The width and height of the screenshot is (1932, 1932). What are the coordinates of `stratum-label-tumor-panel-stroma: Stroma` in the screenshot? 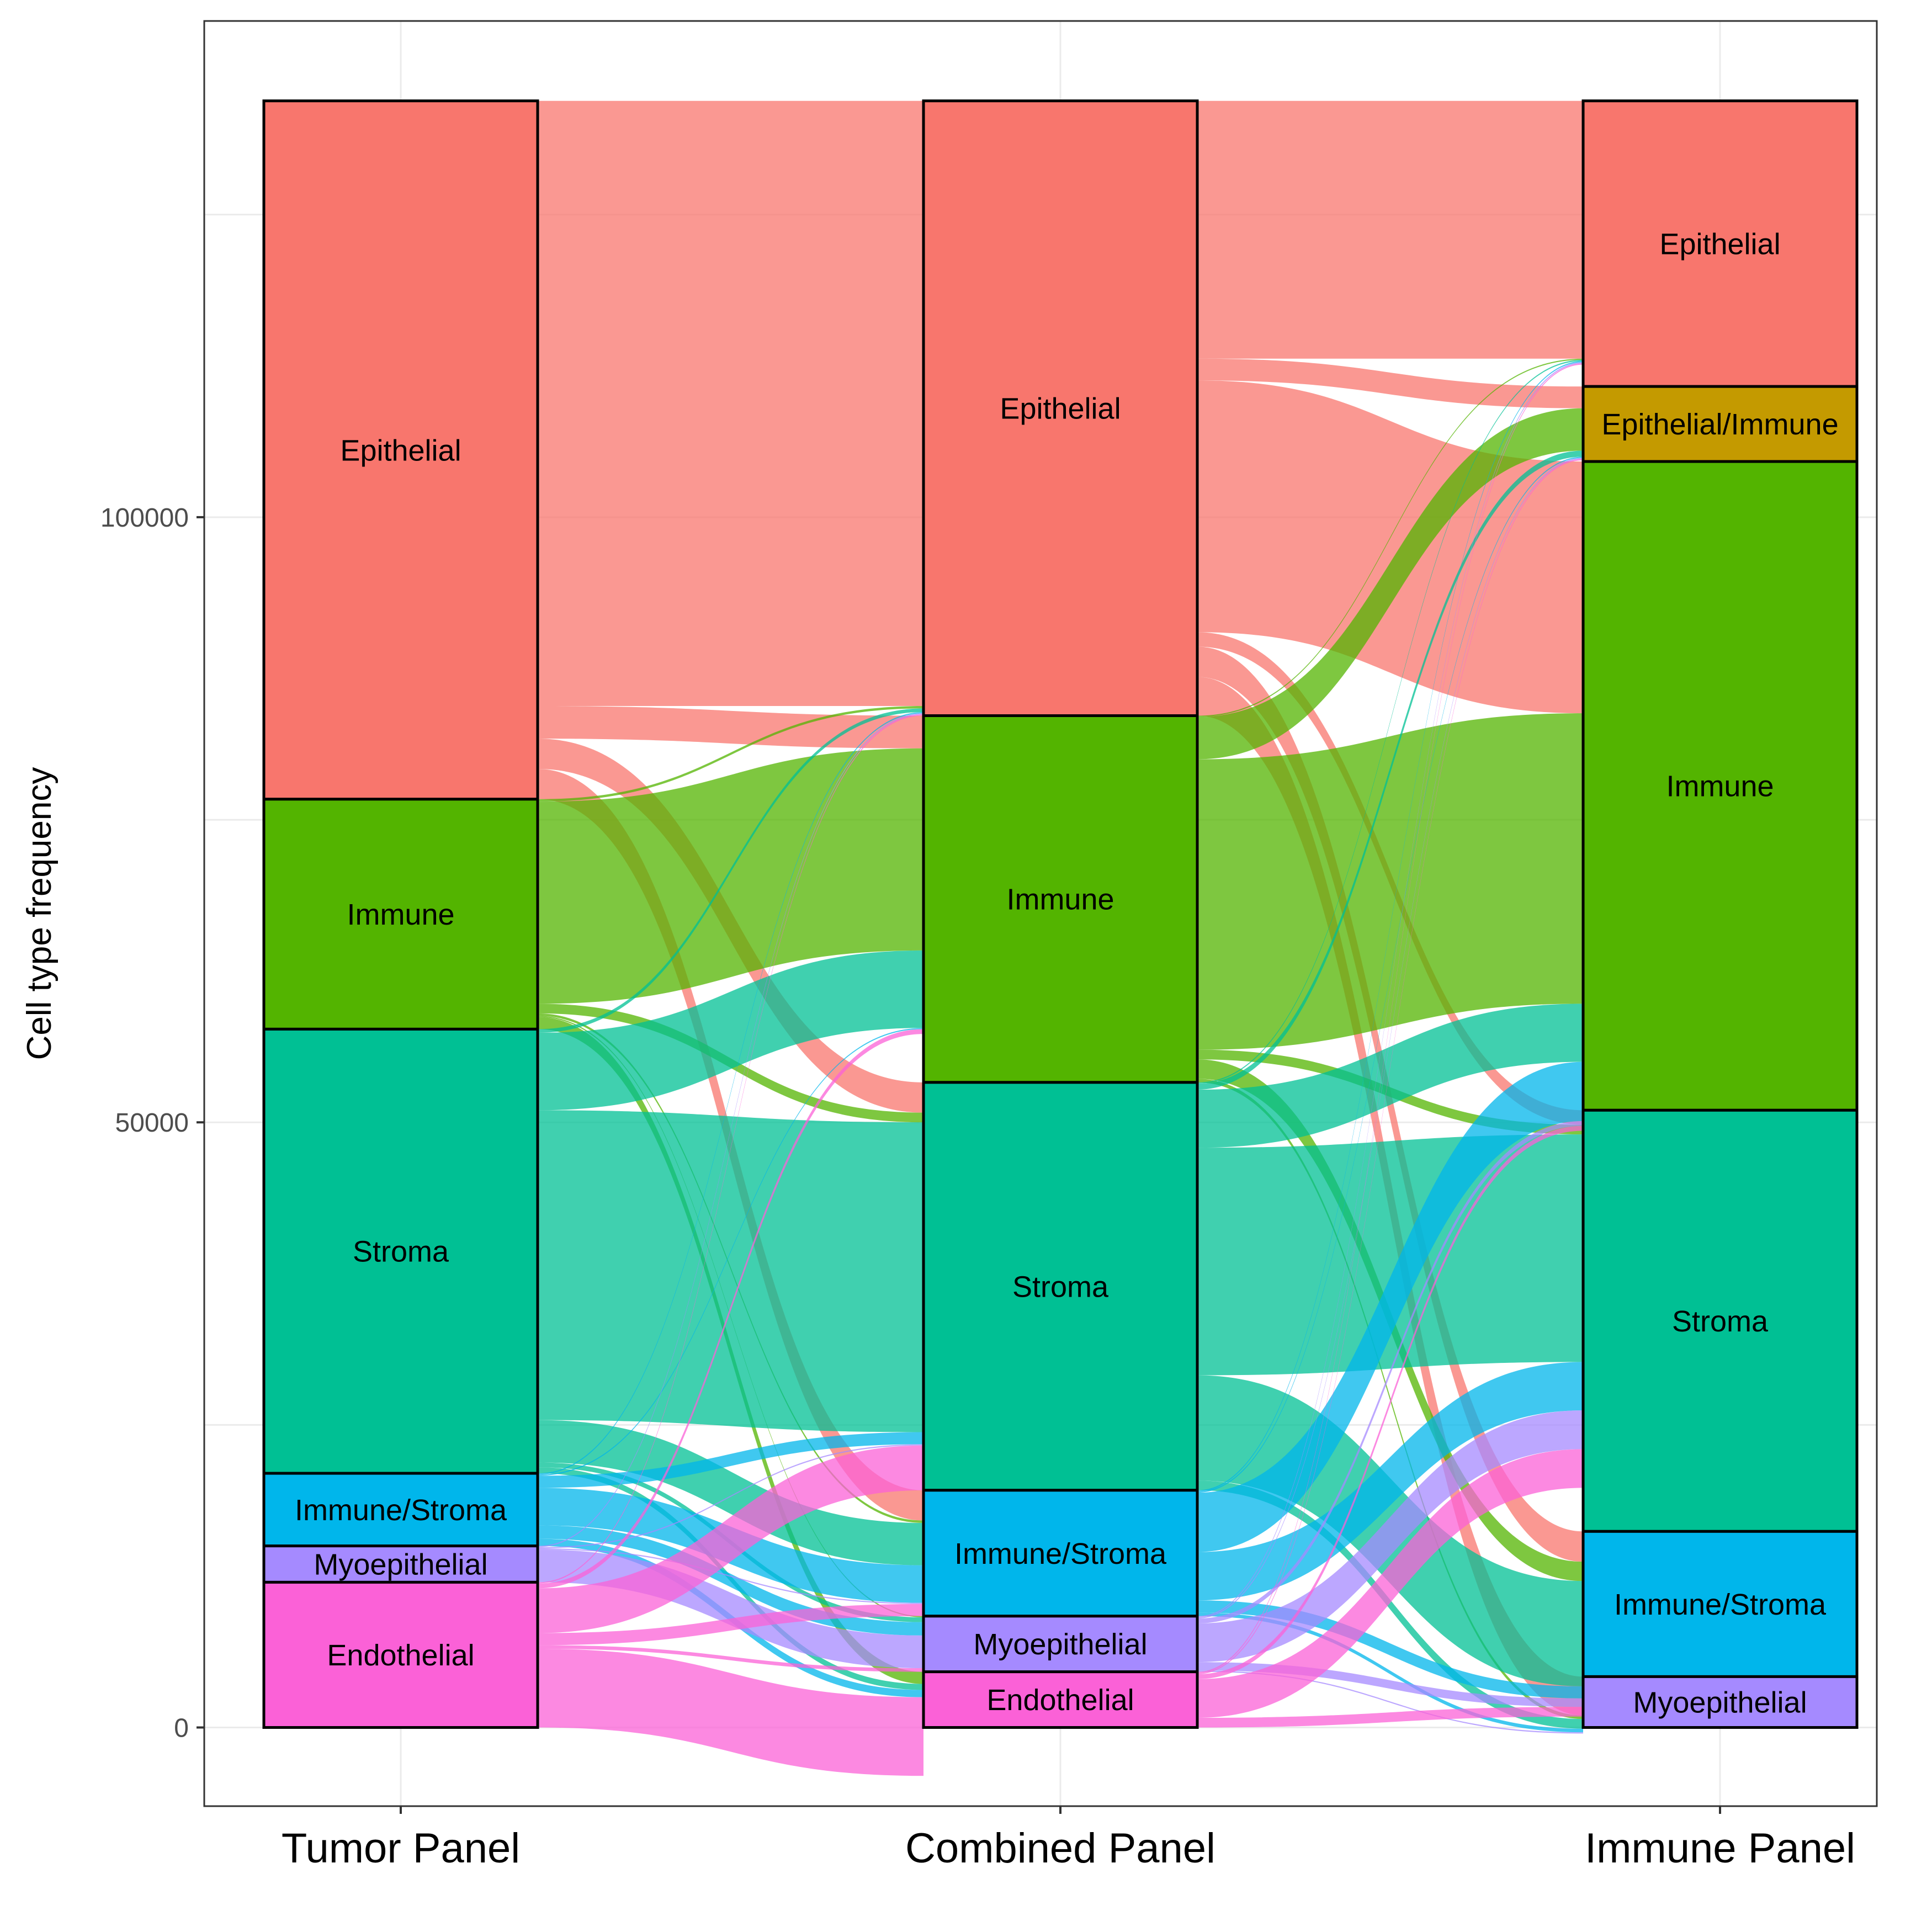 It's located at (401, 1252).